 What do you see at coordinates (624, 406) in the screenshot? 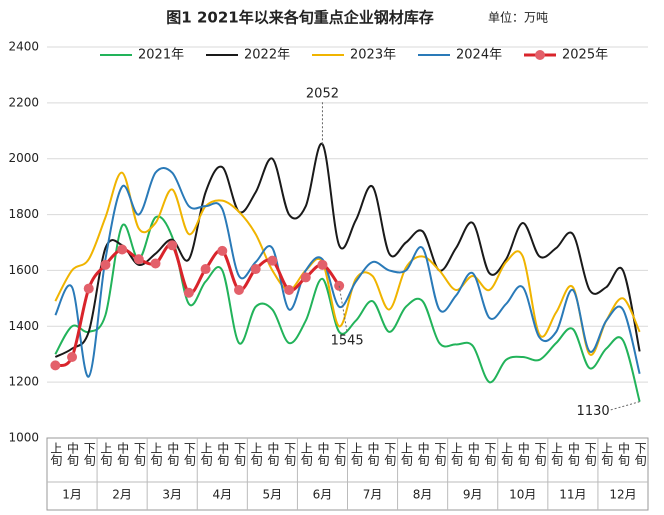
I see `annotation-leader` at bounding box center [624, 406].